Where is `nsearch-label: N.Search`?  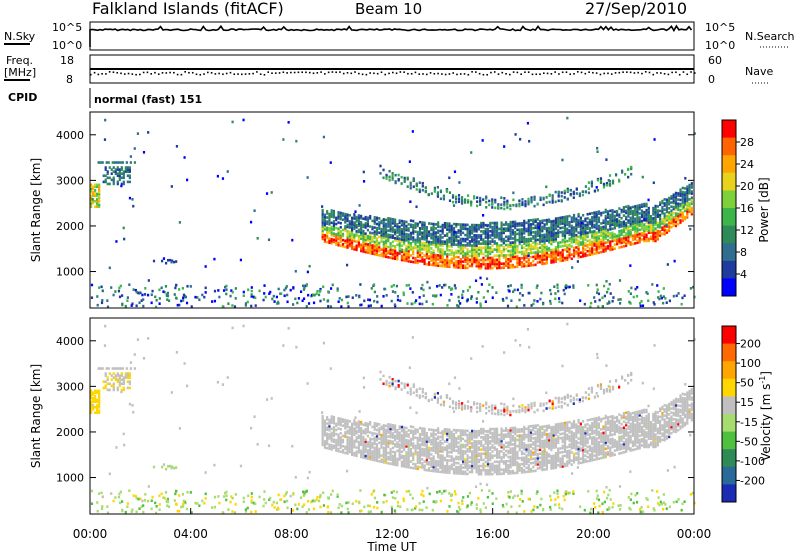
nsearch-label: N.Search is located at coordinates (770, 36).